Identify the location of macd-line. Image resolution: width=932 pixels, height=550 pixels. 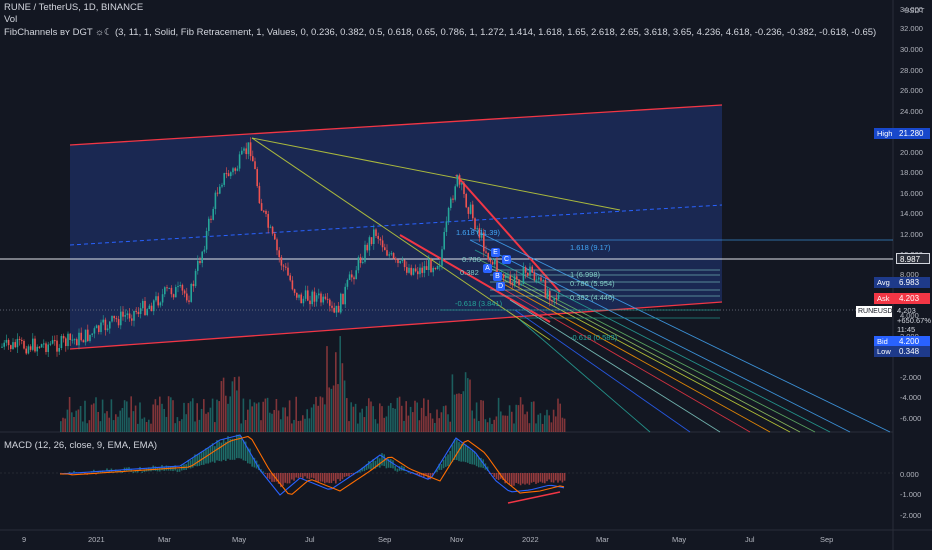
(312, 465).